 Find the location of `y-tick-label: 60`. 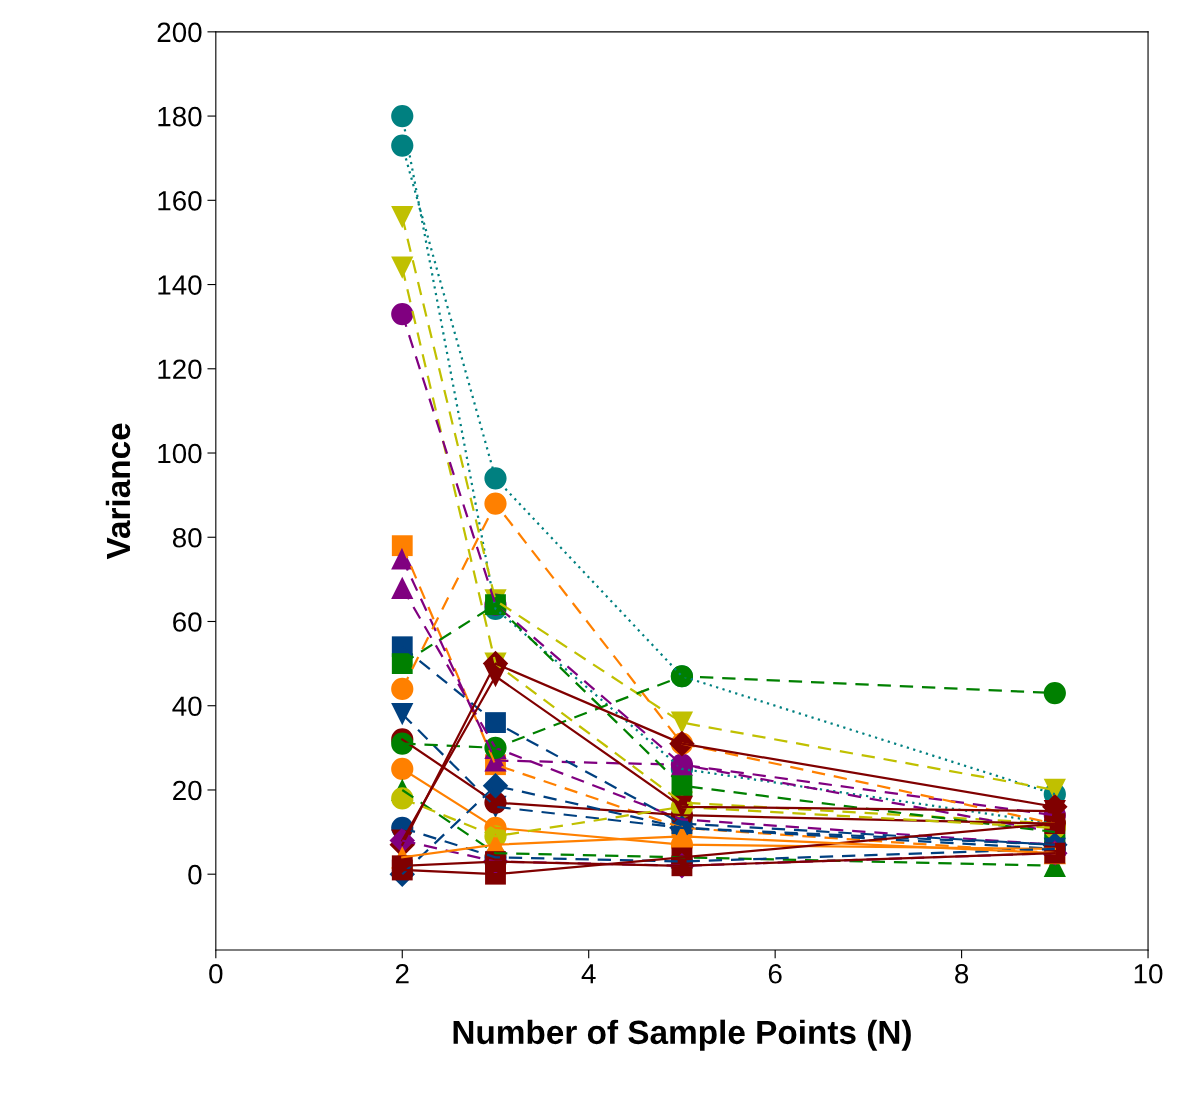

y-tick-label: 60 is located at coordinates (187, 622).